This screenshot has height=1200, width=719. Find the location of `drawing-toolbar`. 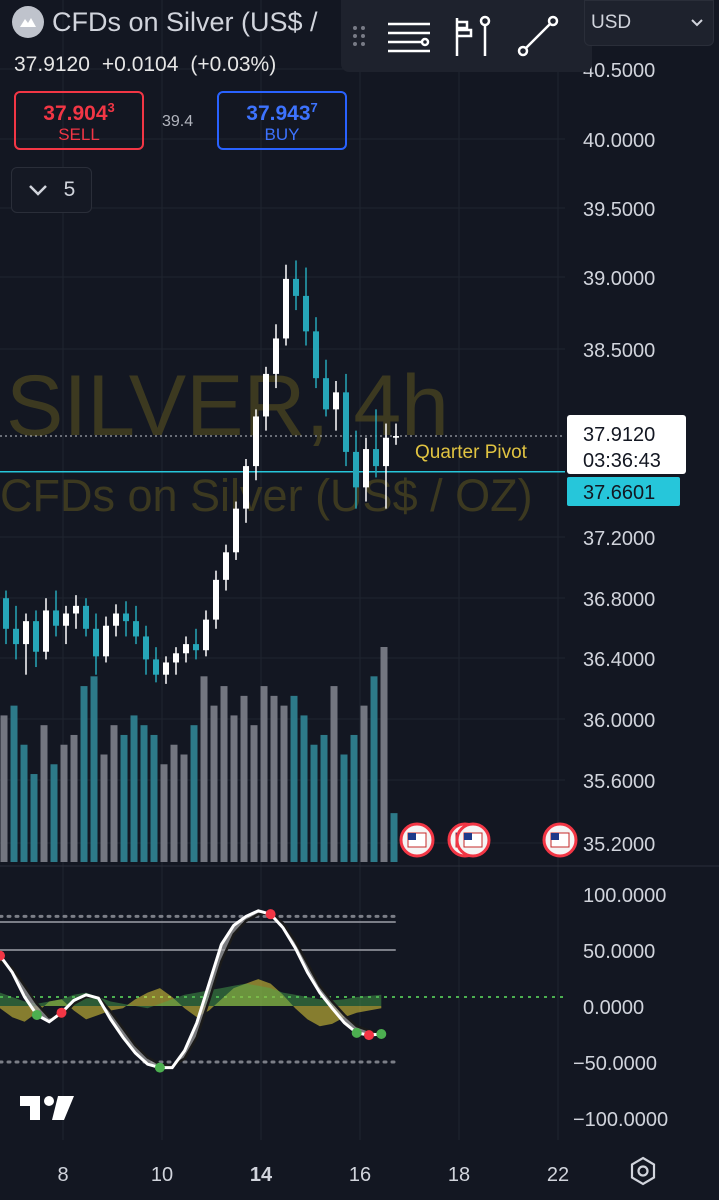

drawing-toolbar is located at coordinates (466, 36).